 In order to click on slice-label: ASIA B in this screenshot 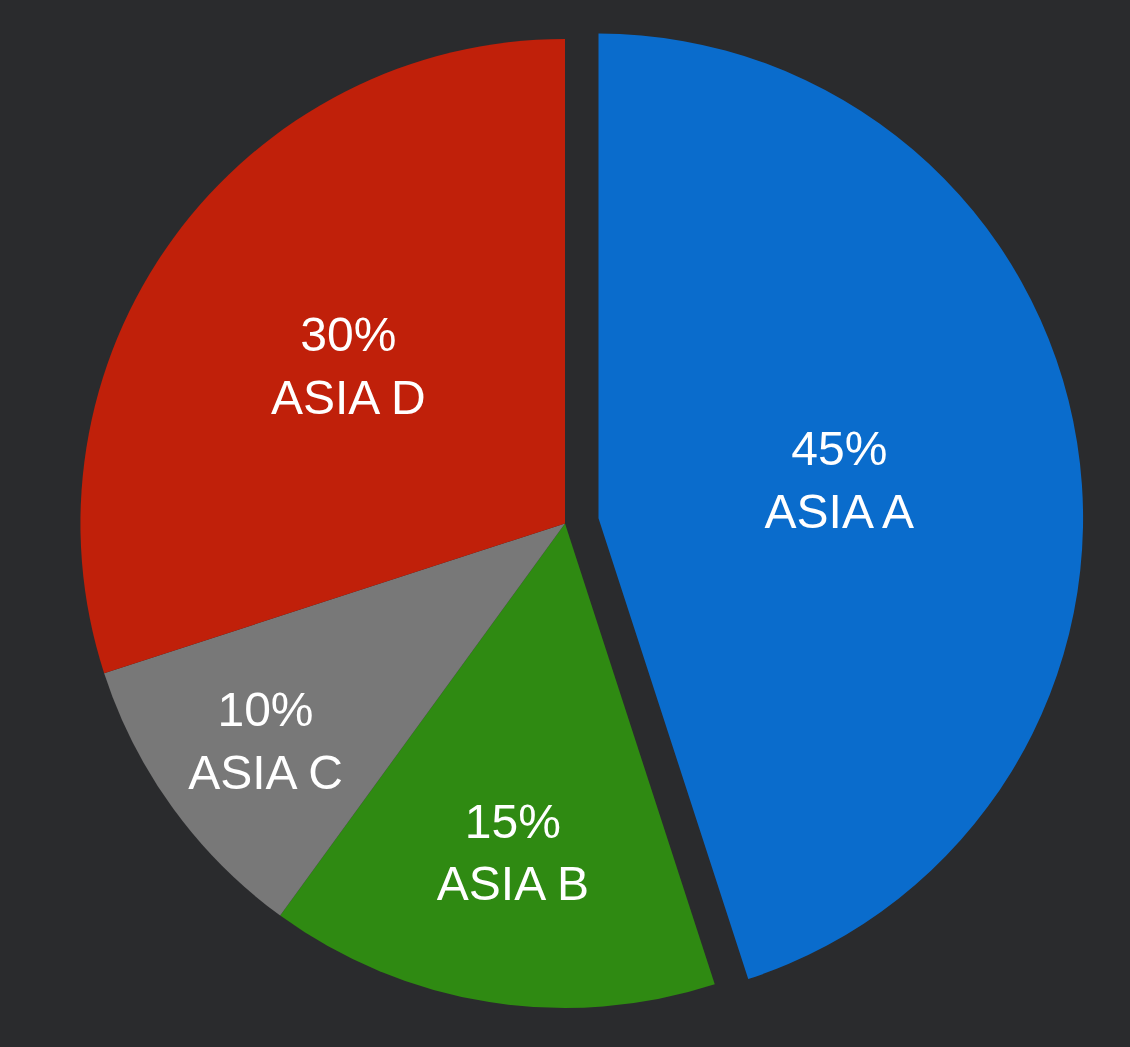, I will do `click(512, 884)`.